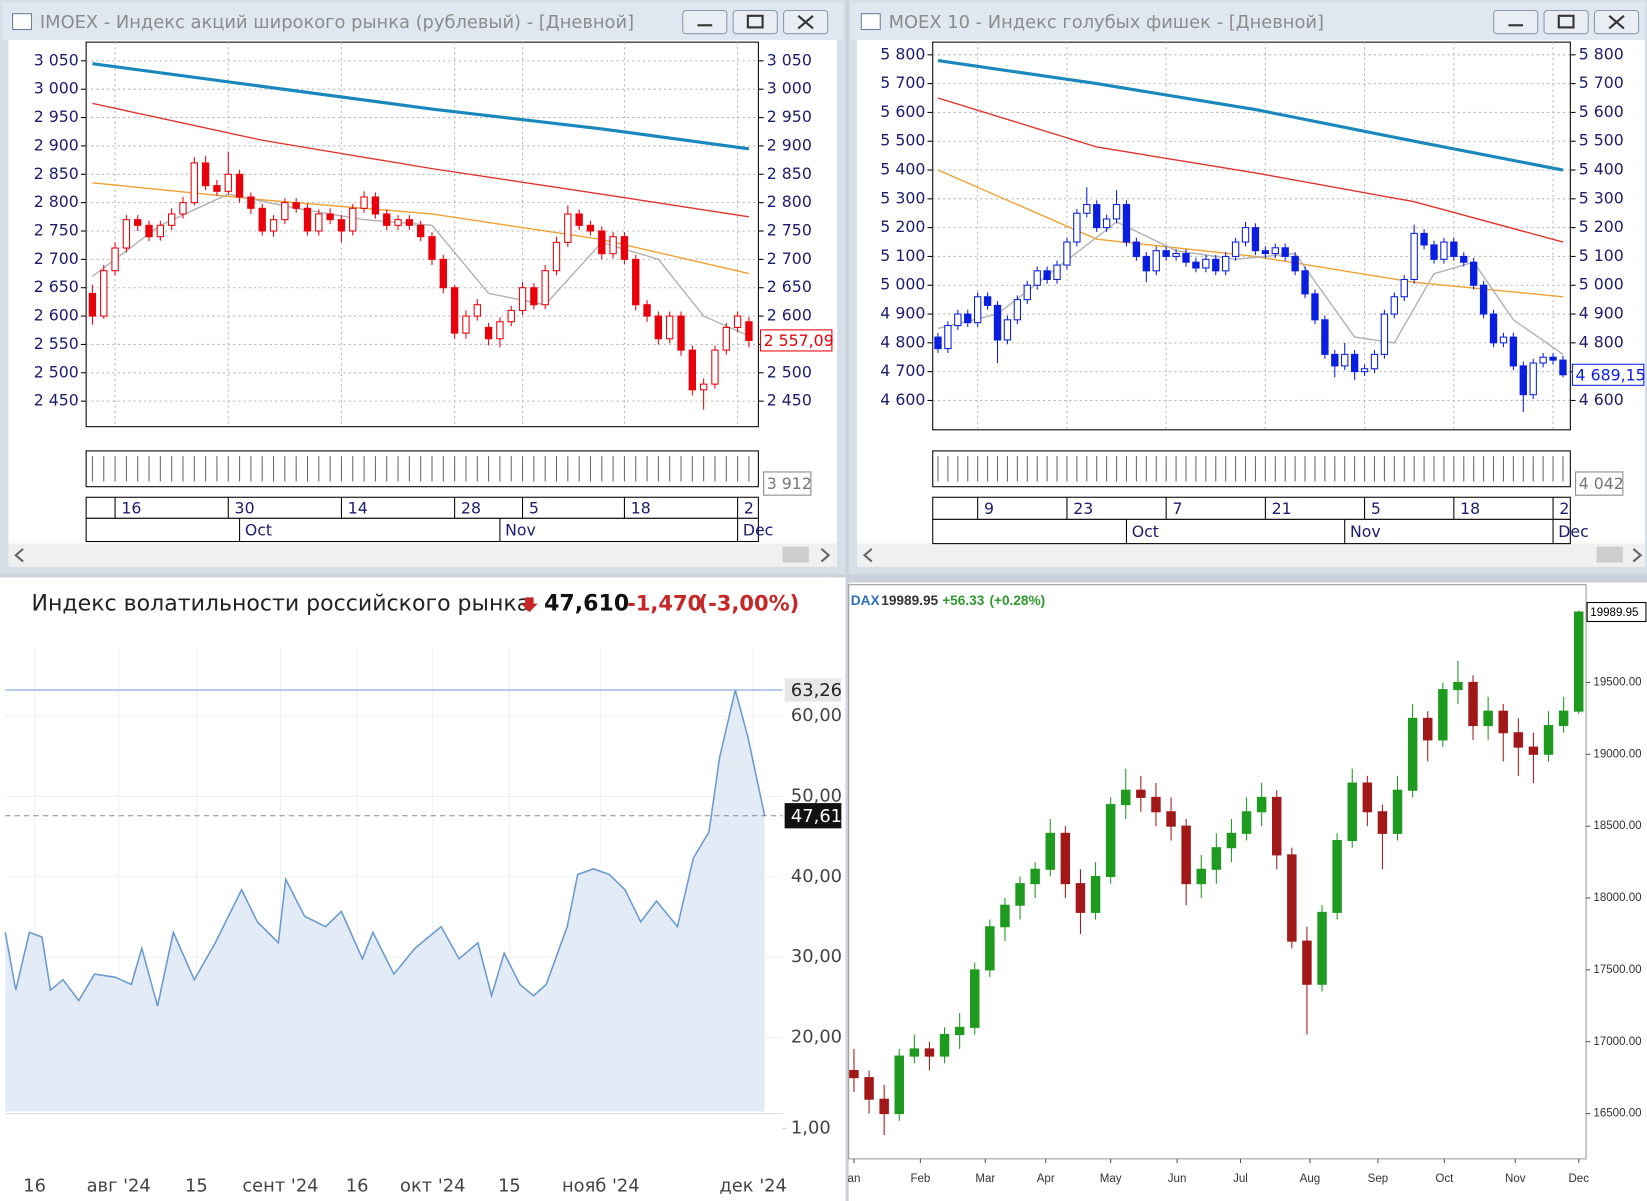 The image size is (1647, 1201). I want to click on x-tick-label: an, so click(854, 1179).